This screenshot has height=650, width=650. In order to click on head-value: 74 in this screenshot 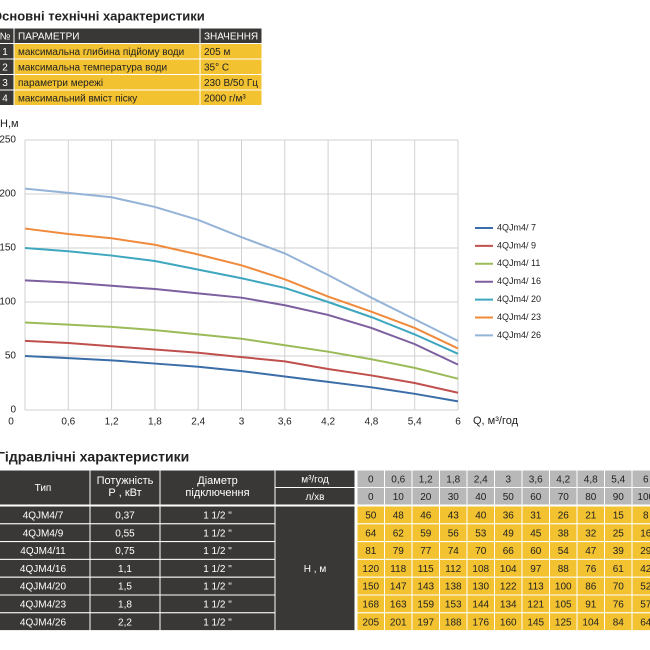, I will do `click(454, 551)`.